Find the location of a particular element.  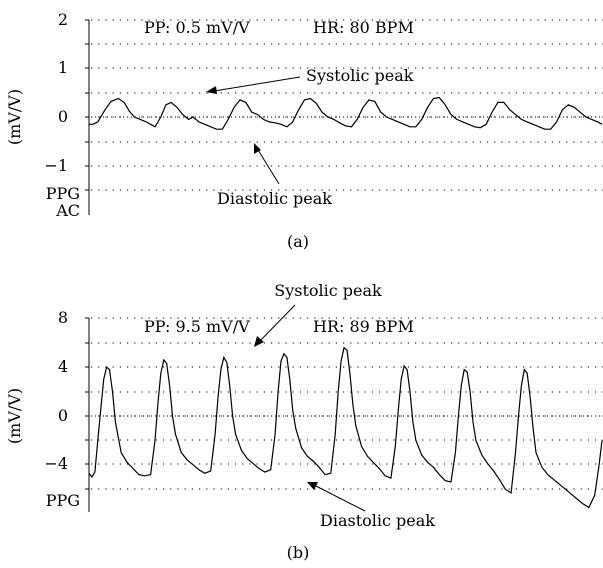

panel-b-panel-label: (b) is located at coordinates (298, 552).